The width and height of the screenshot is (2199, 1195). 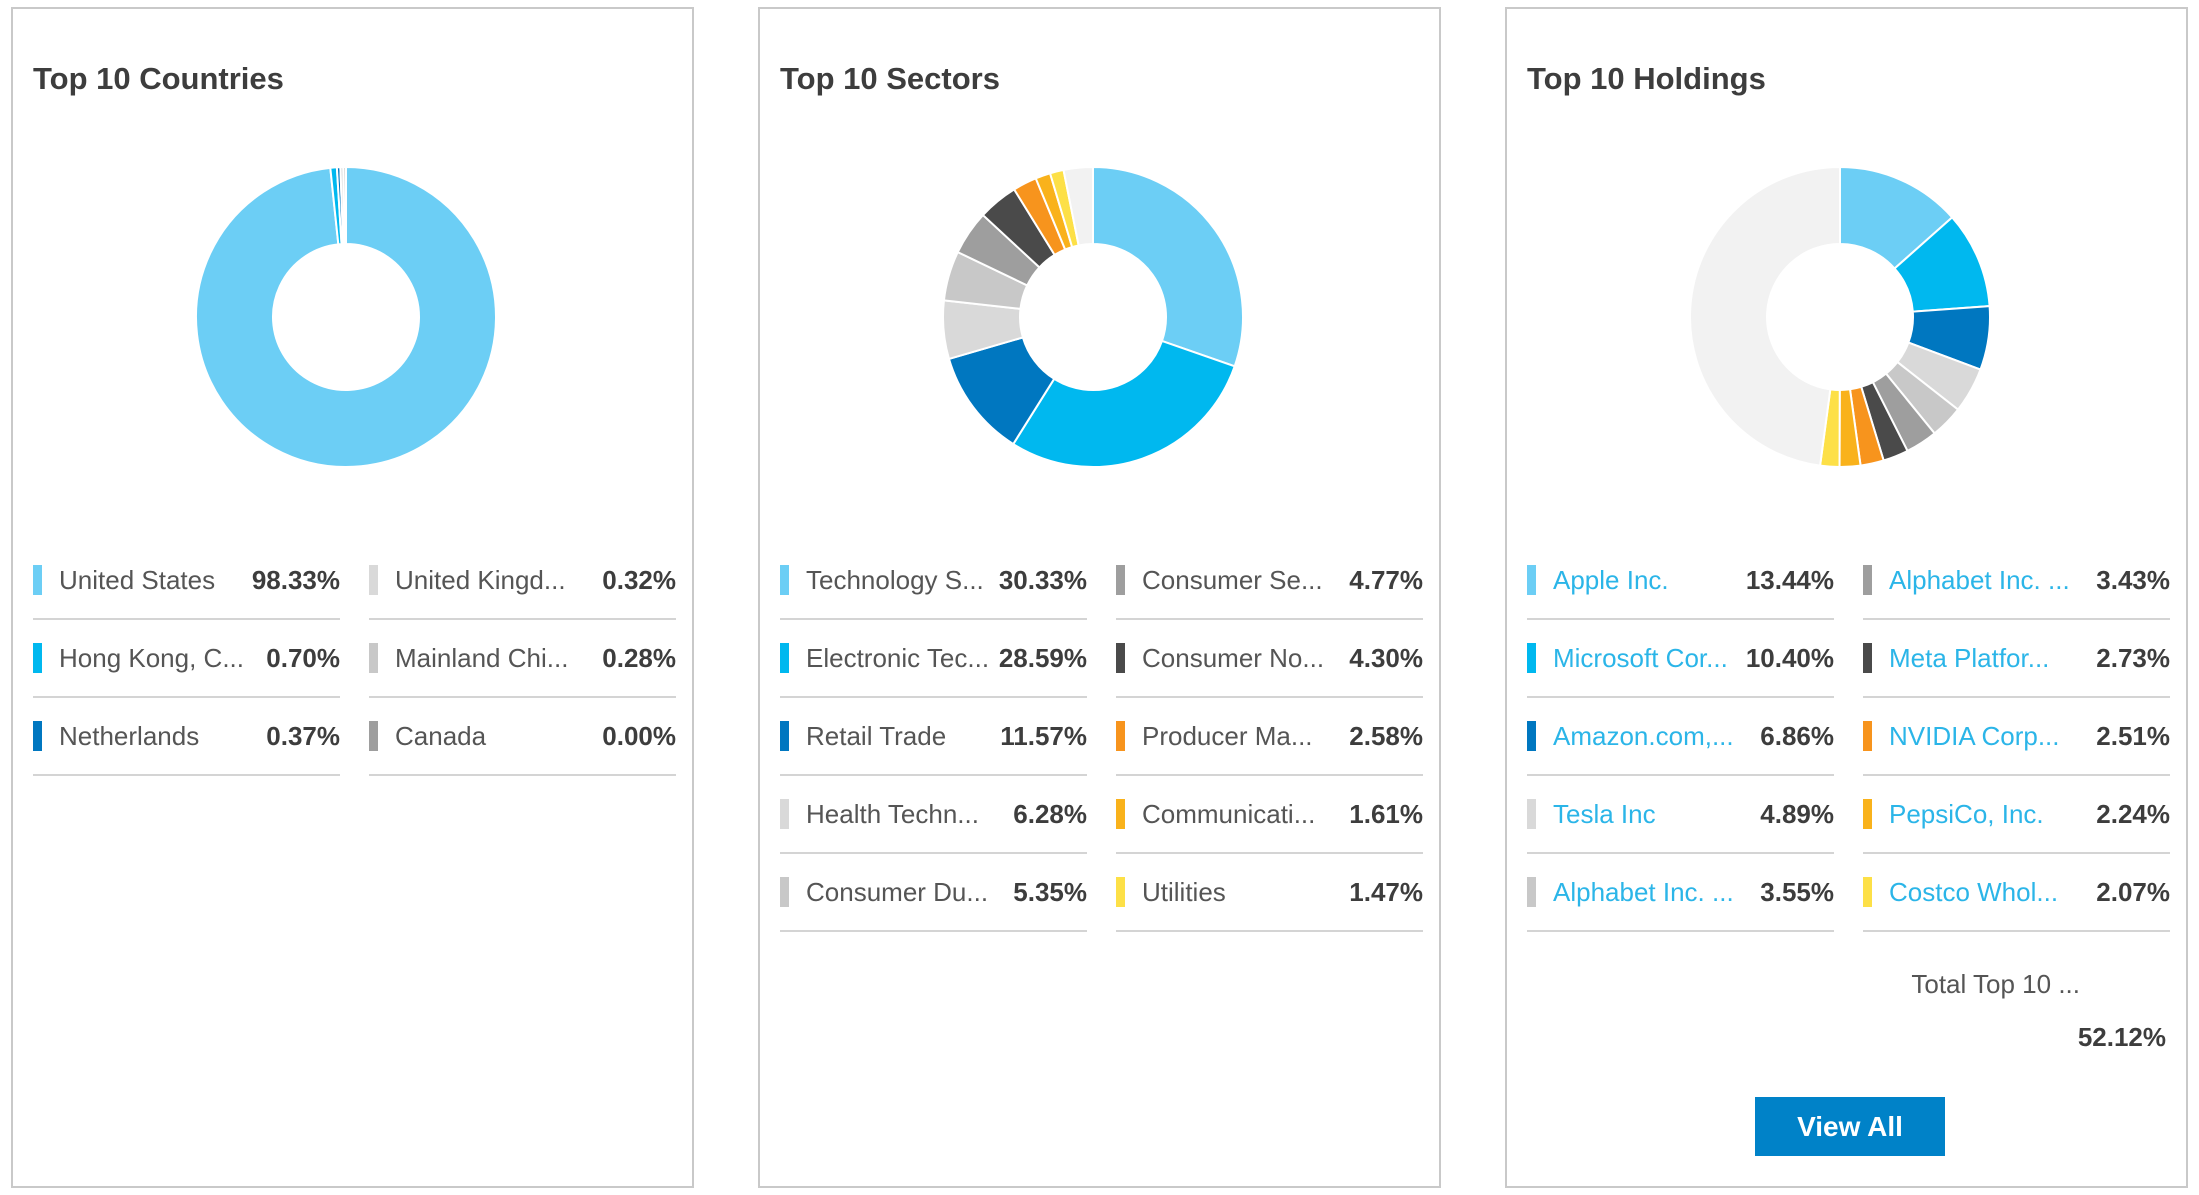 What do you see at coordinates (1680, 815) in the screenshot?
I see `legend-item: Tesla Inc 4.89%` at bounding box center [1680, 815].